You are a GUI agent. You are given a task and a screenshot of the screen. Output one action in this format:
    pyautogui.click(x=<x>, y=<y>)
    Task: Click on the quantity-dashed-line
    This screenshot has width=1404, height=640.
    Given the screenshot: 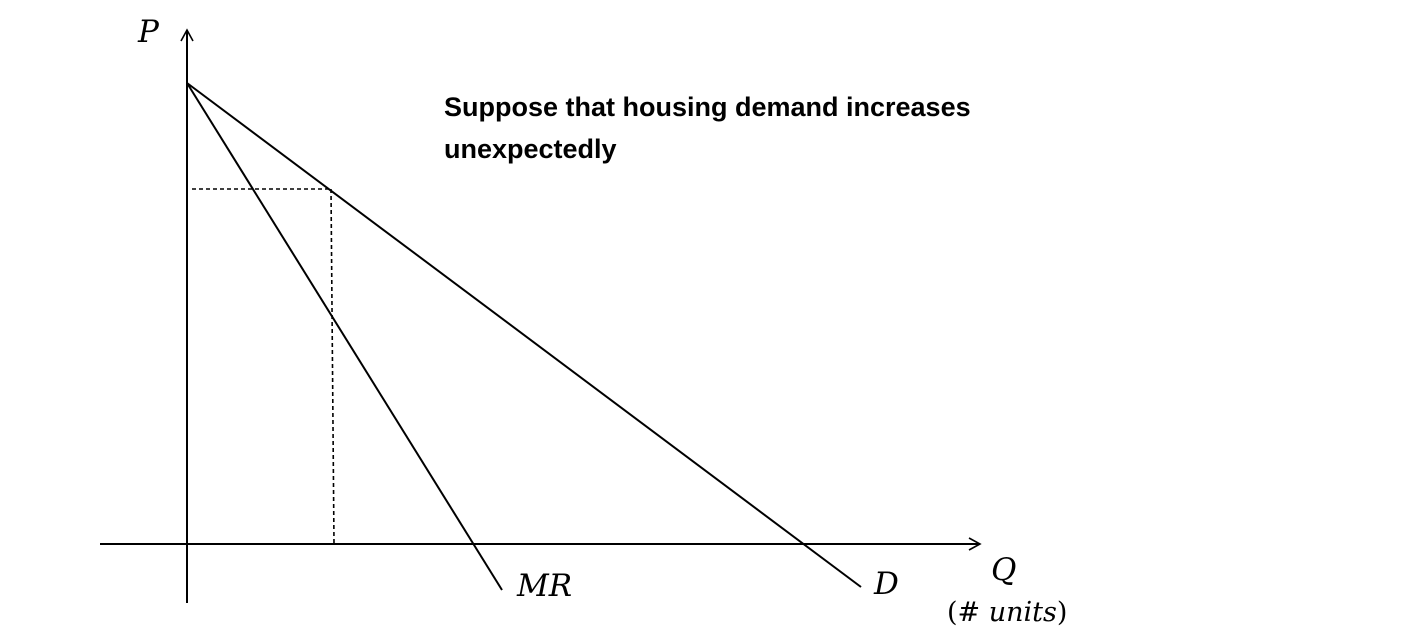 What is the action you would take?
    pyautogui.click(x=332, y=366)
    